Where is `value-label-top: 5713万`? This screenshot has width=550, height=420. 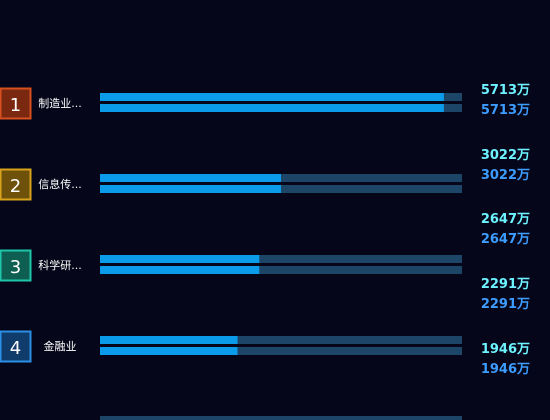
value-label-top: 5713万 is located at coordinates (505, 90).